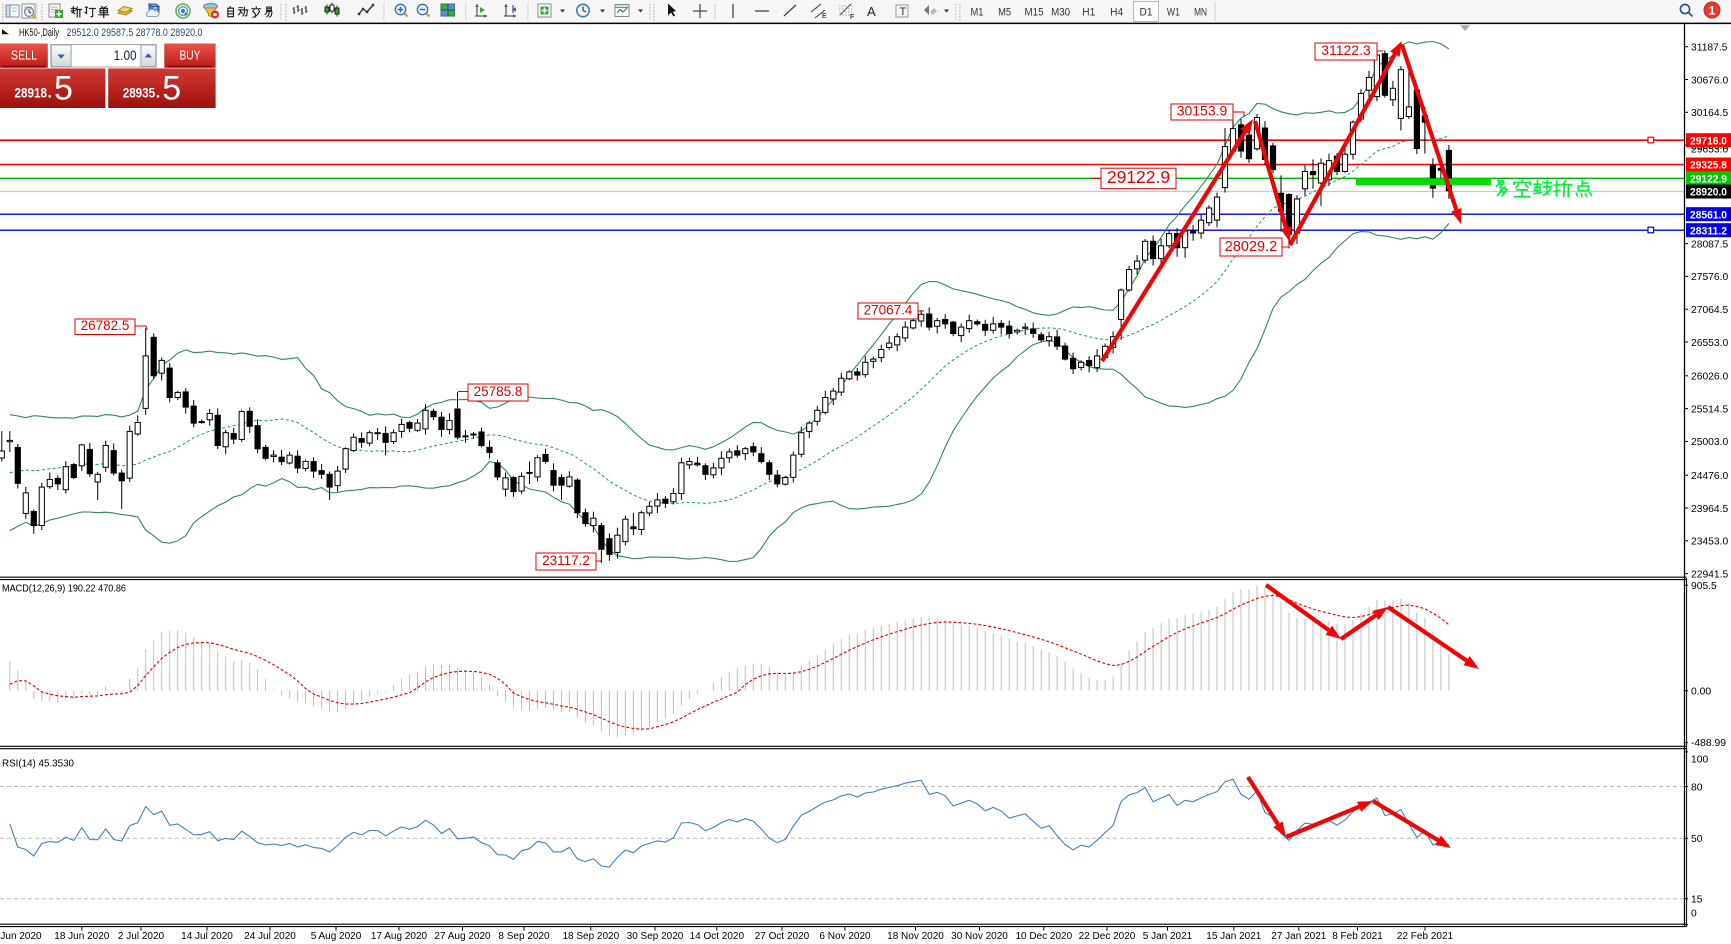 The image size is (1731, 944). What do you see at coordinates (399, 936) in the screenshot?
I see `svg-text: 17 Aug 2020` at bounding box center [399, 936].